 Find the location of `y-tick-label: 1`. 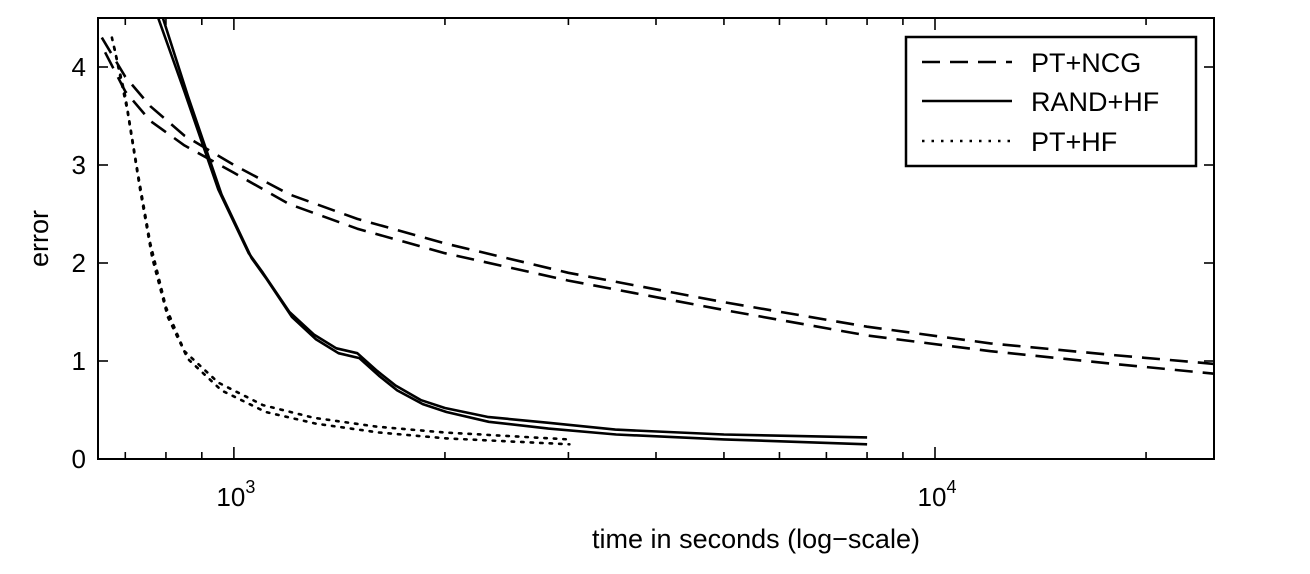

y-tick-label: 1 is located at coordinates (79, 361).